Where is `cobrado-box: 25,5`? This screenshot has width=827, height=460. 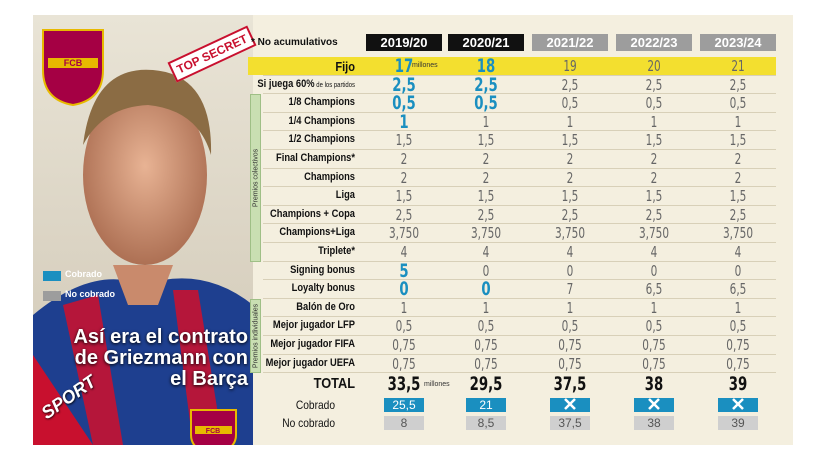 cobrado-box: 25,5 is located at coordinates (404, 404).